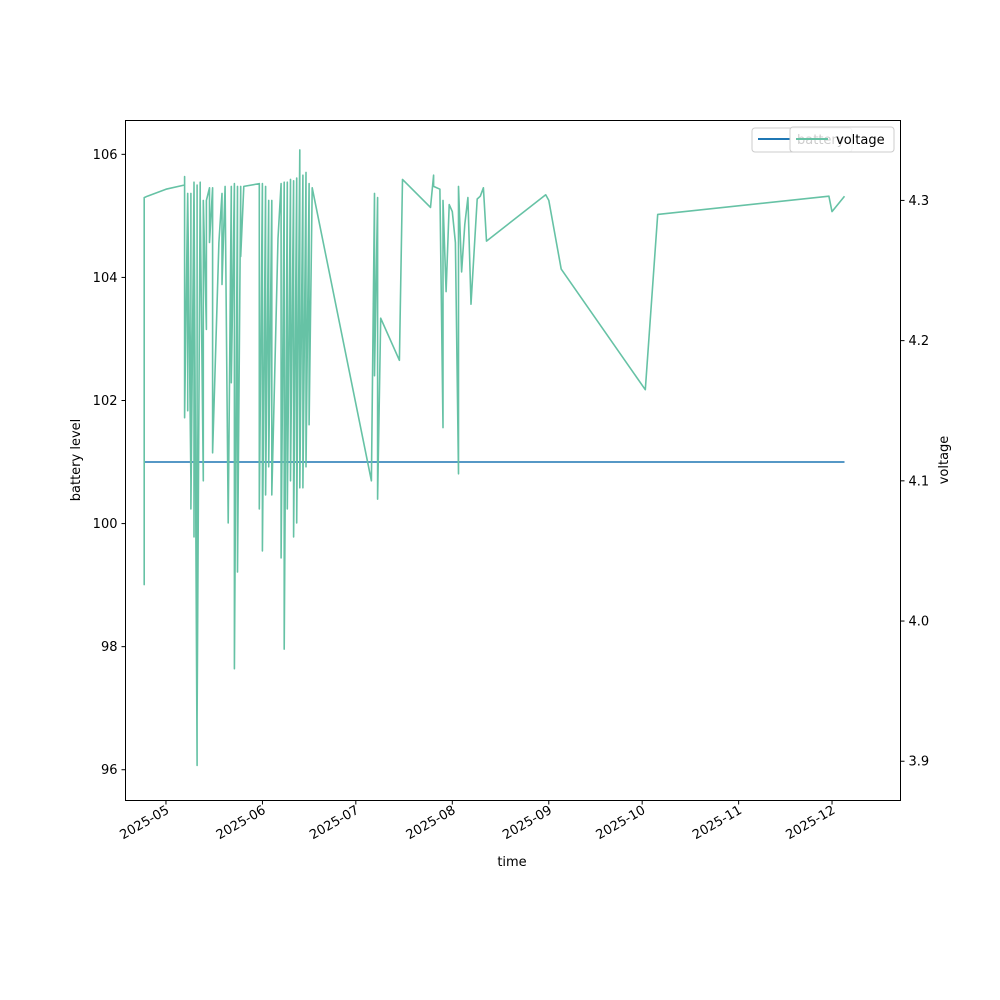 This screenshot has height=1000, width=1000. I want to click on y-left-tick-label: 100, so click(105, 524).